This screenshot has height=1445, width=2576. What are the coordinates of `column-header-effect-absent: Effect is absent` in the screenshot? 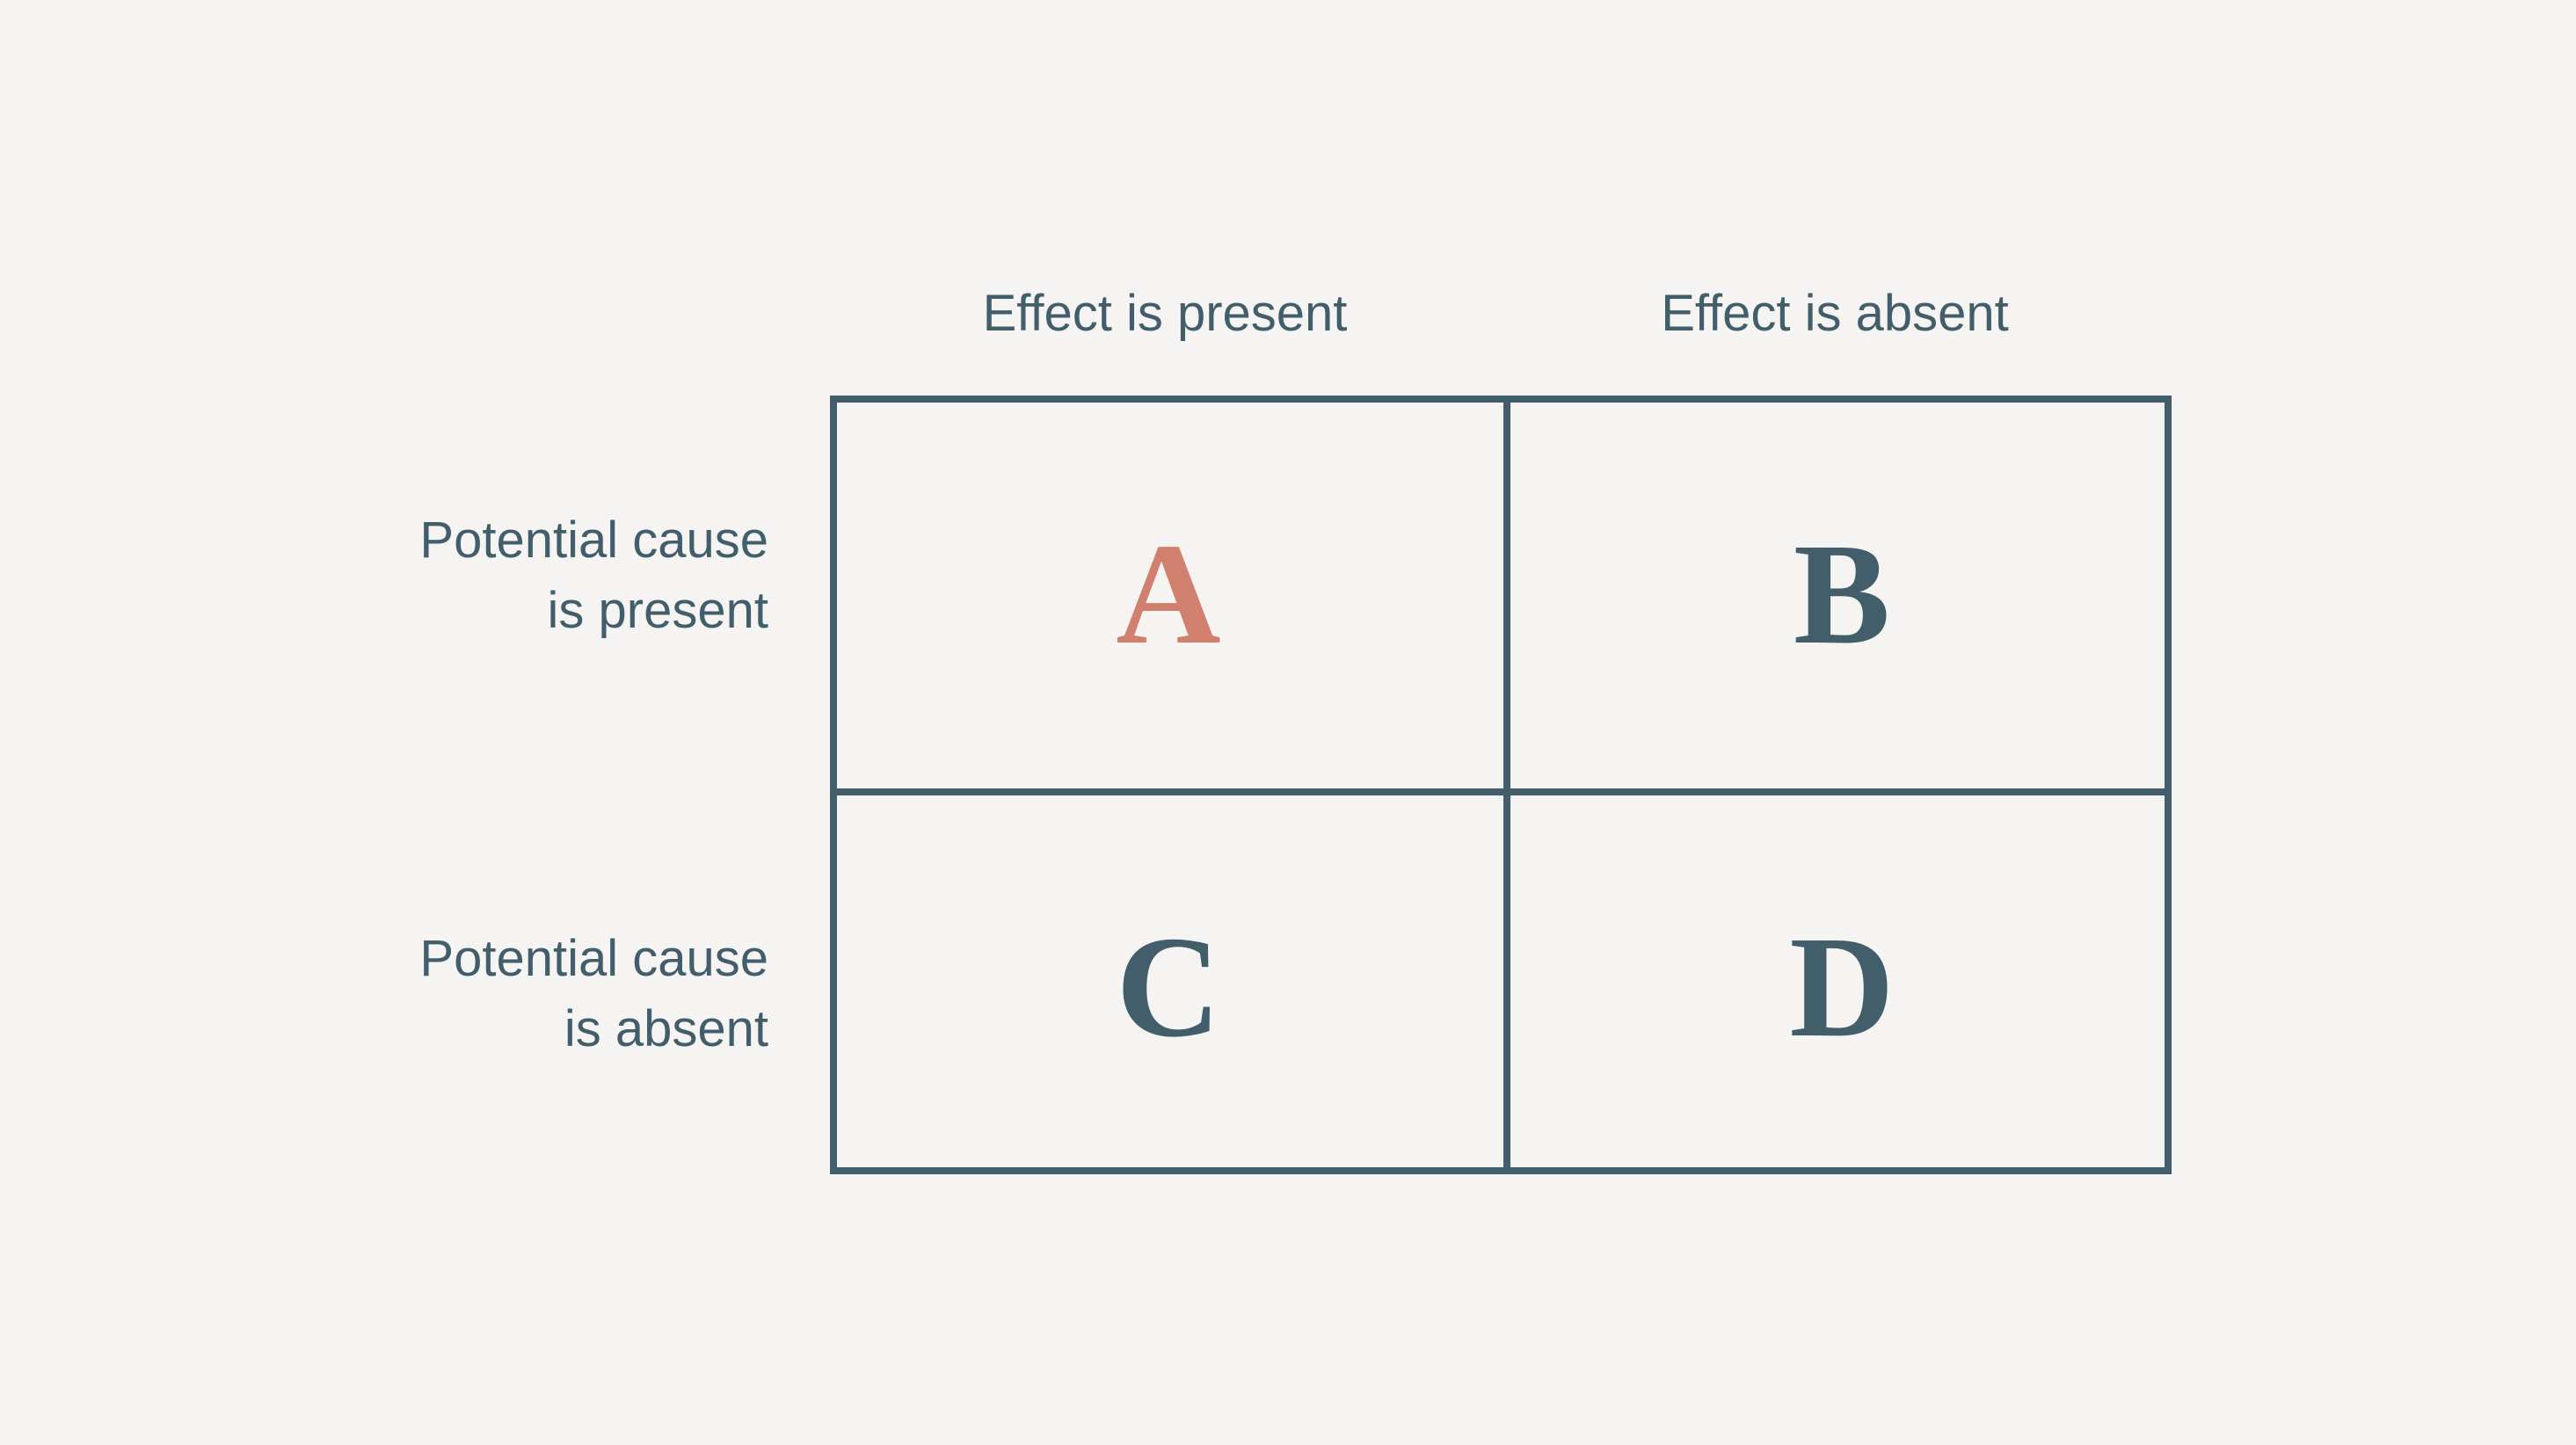 It's located at (1835, 313).